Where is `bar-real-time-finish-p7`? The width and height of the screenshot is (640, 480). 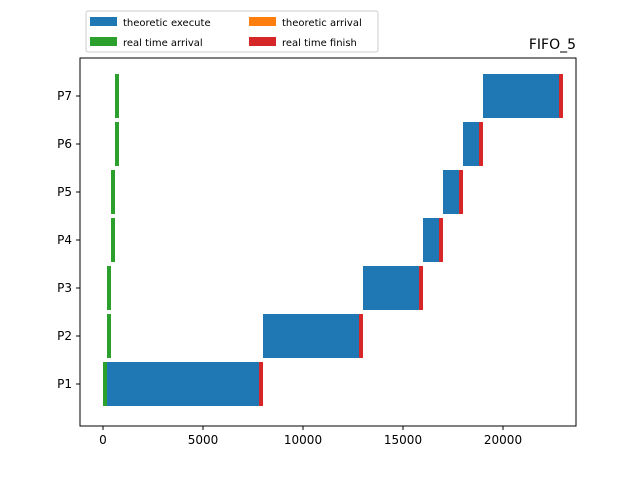
bar-real-time-finish-p7 is located at coordinates (561, 96).